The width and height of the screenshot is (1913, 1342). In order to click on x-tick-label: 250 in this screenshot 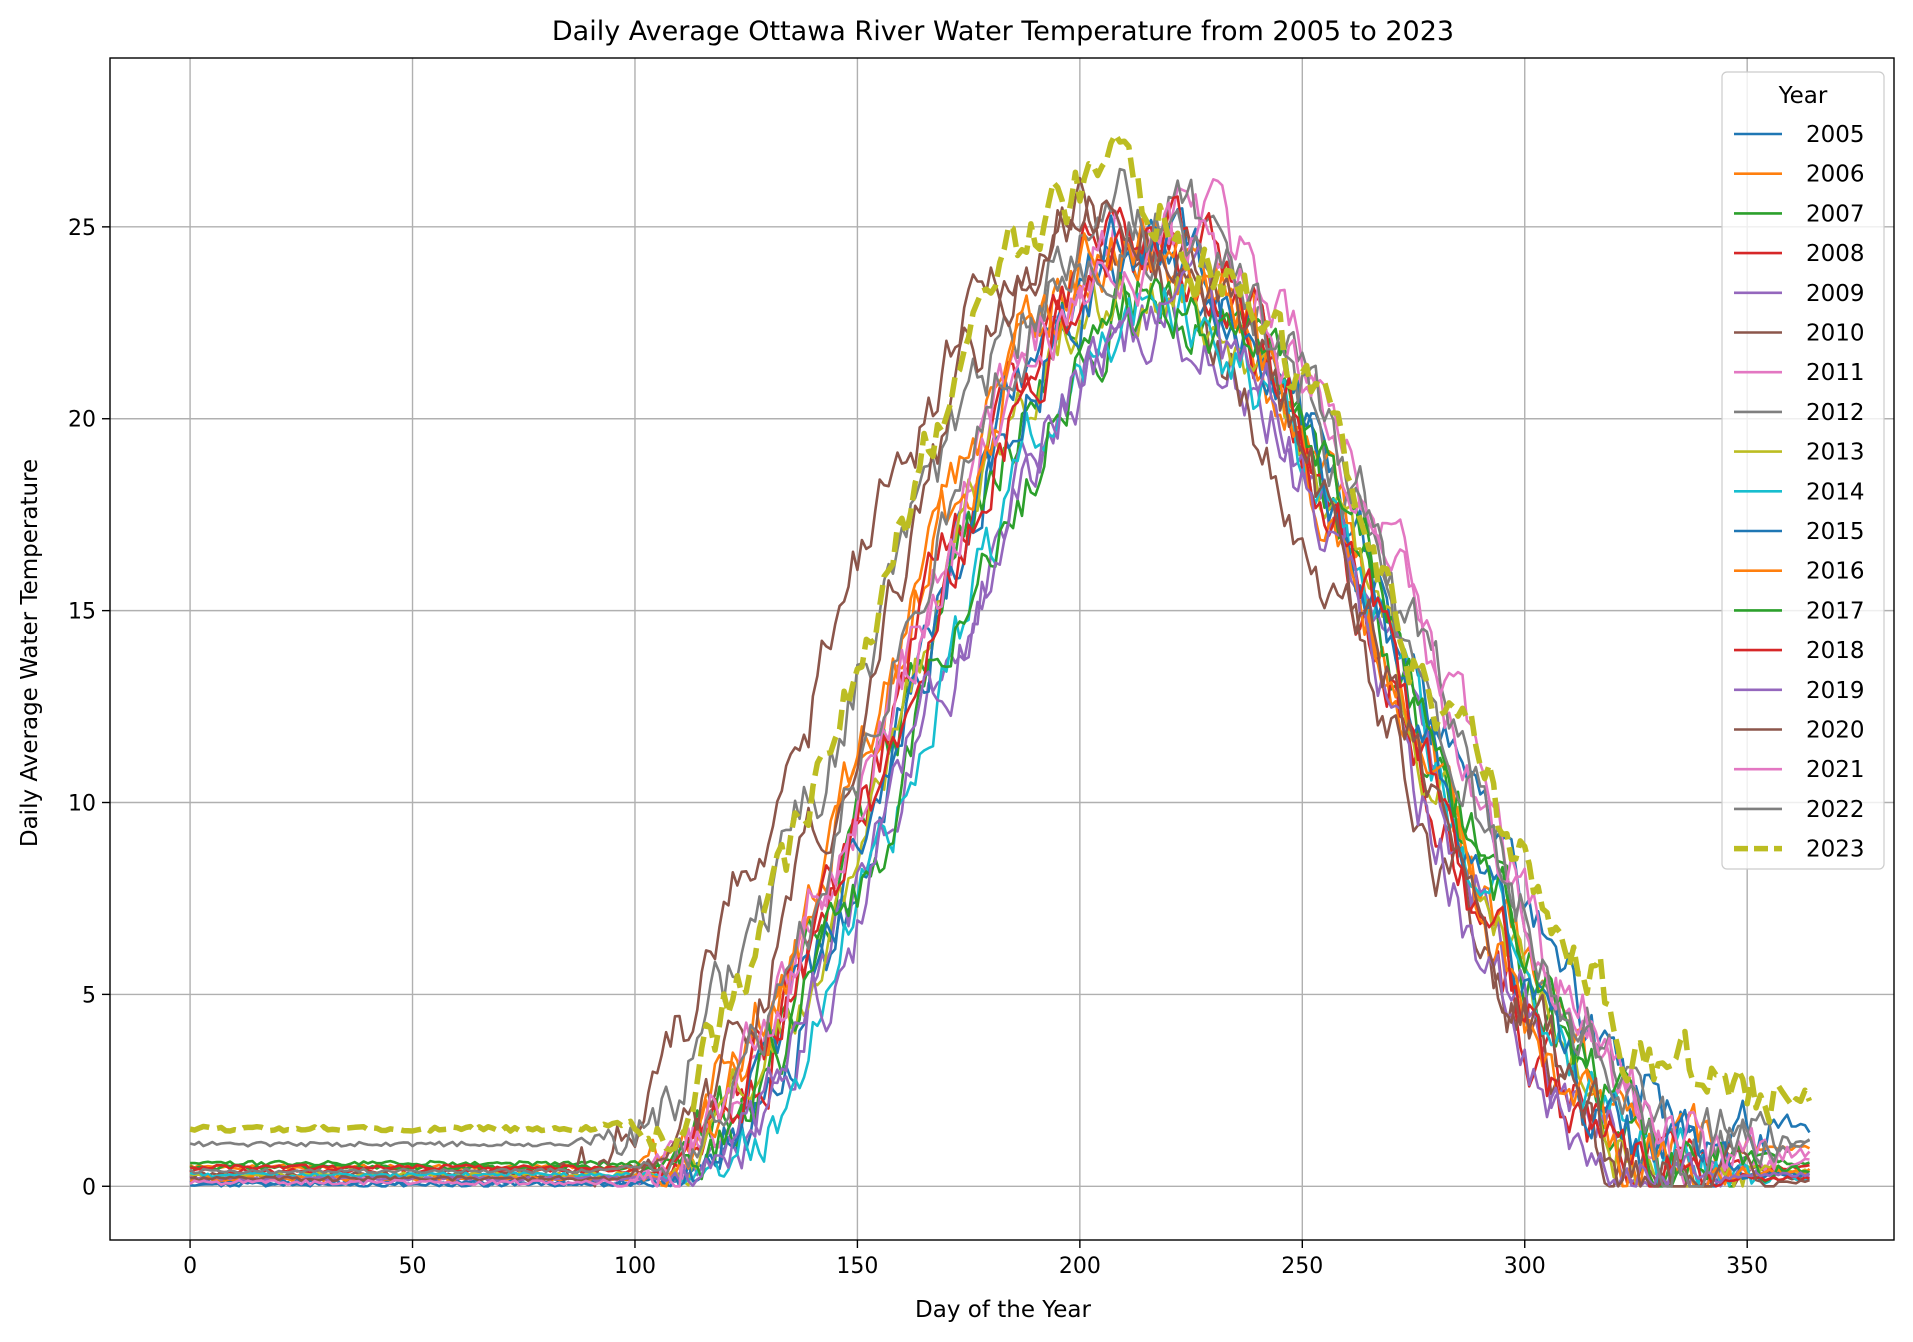, I will do `click(1302, 1266)`.